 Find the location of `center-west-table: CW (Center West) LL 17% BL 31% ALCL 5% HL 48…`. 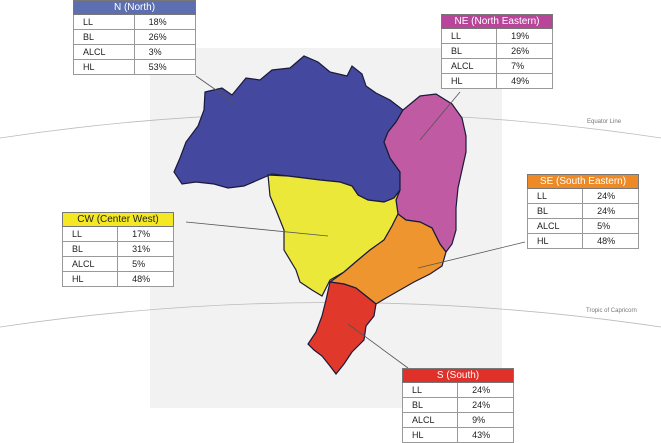

center-west-table: CW (Center West) LL 17% BL 31% ALCL 5% HL 48… is located at coordinates (117, 249).